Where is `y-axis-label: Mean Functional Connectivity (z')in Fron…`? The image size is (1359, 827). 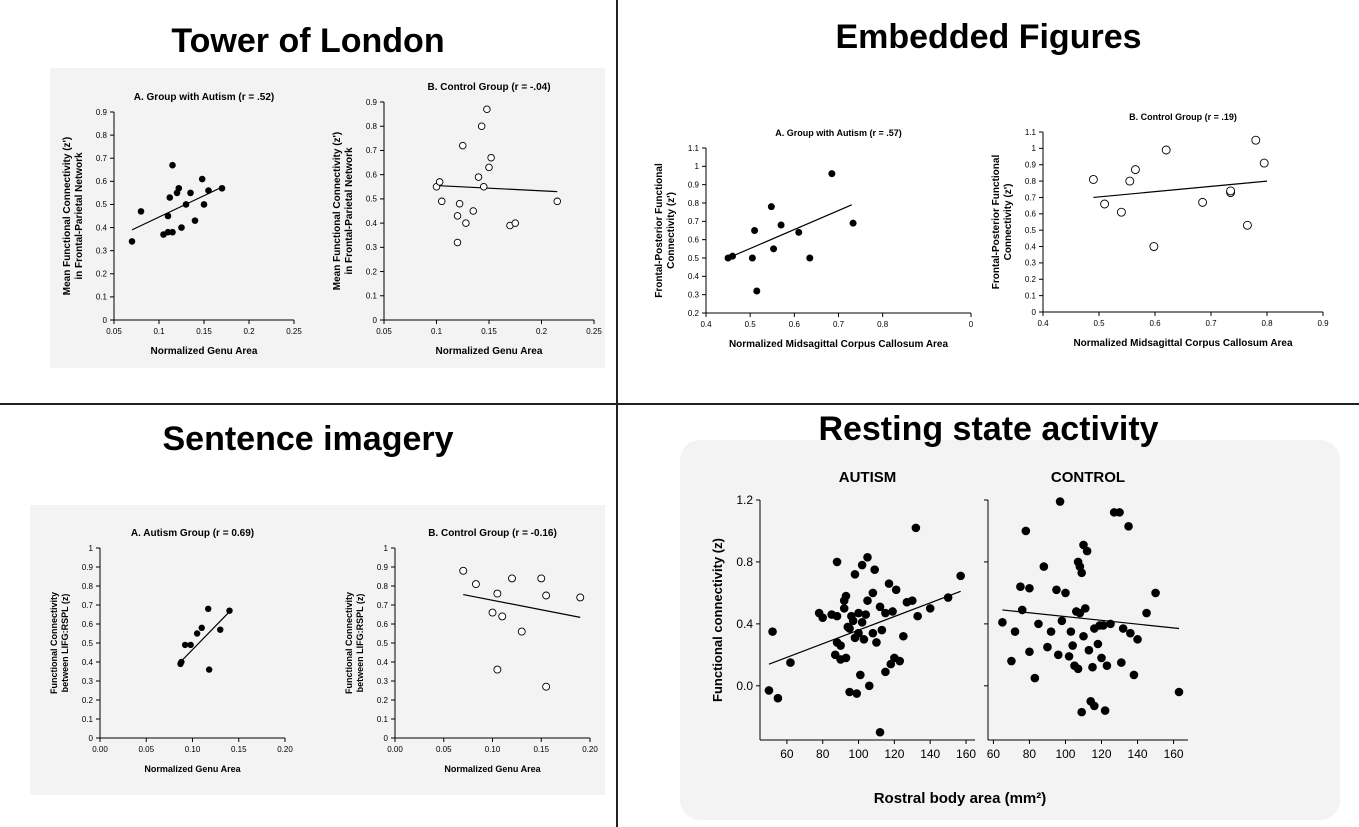 y-axis-label: Mean Functional Connectivity (z')in Fron… is located at coordinates (343, 211).